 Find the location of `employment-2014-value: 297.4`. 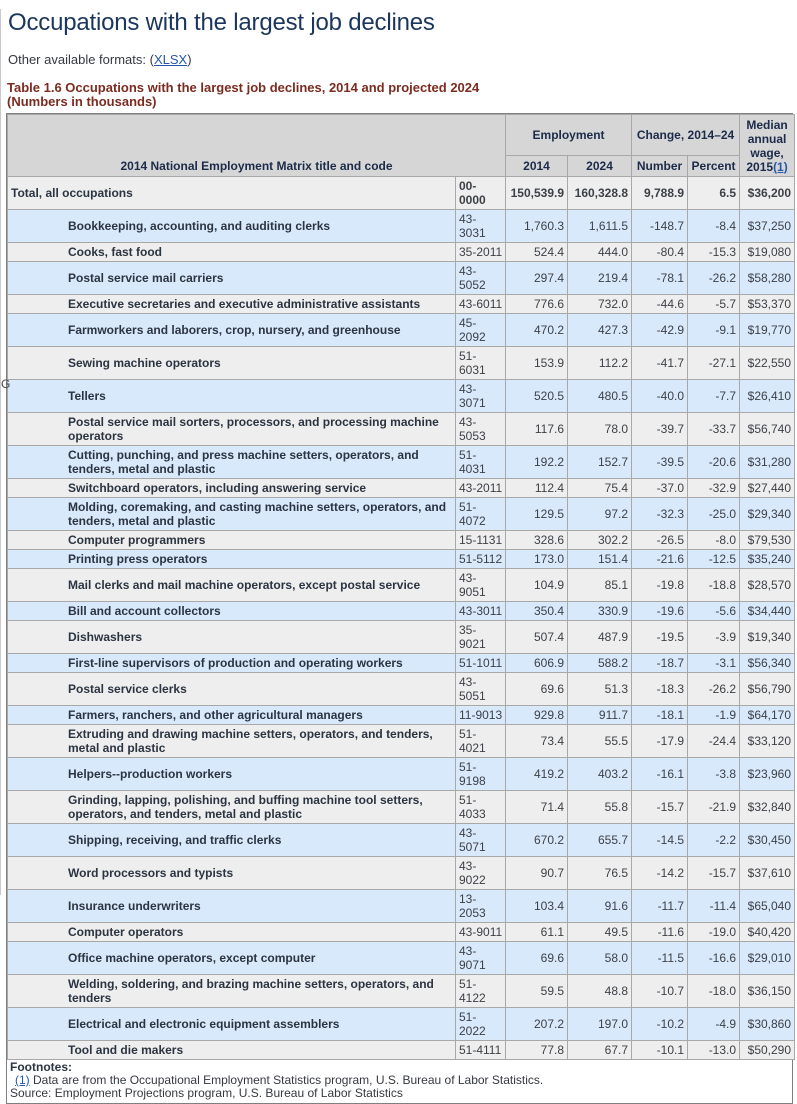

employment-2014-value: 297.4 is located at coordinates (537, 278).